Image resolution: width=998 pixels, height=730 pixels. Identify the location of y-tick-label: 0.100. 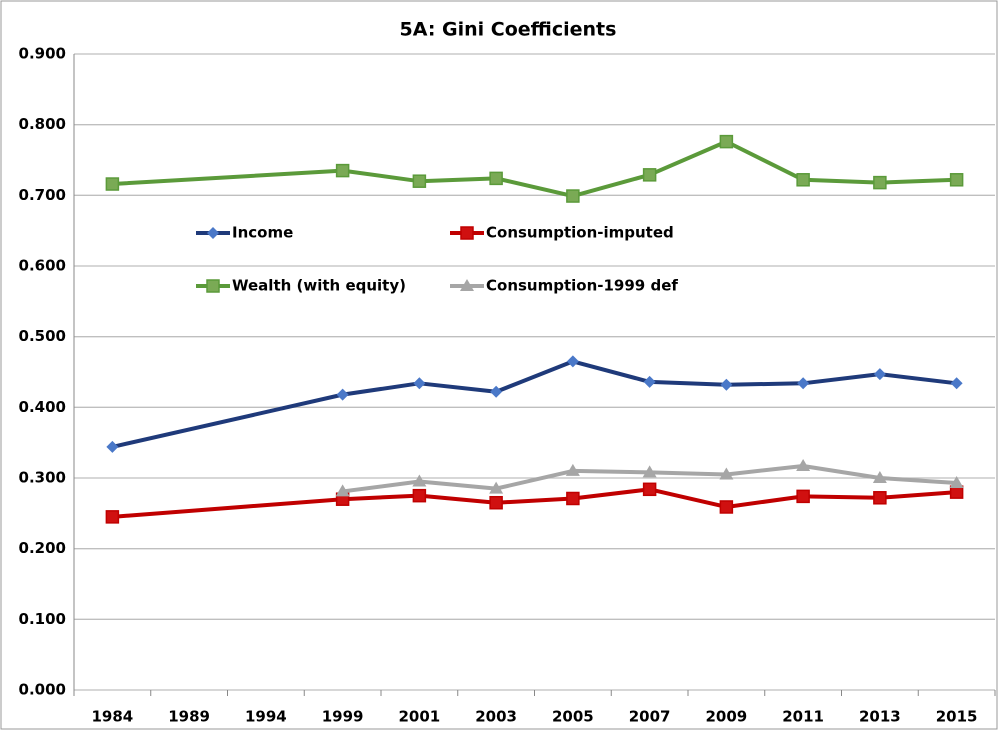
(42, 619).